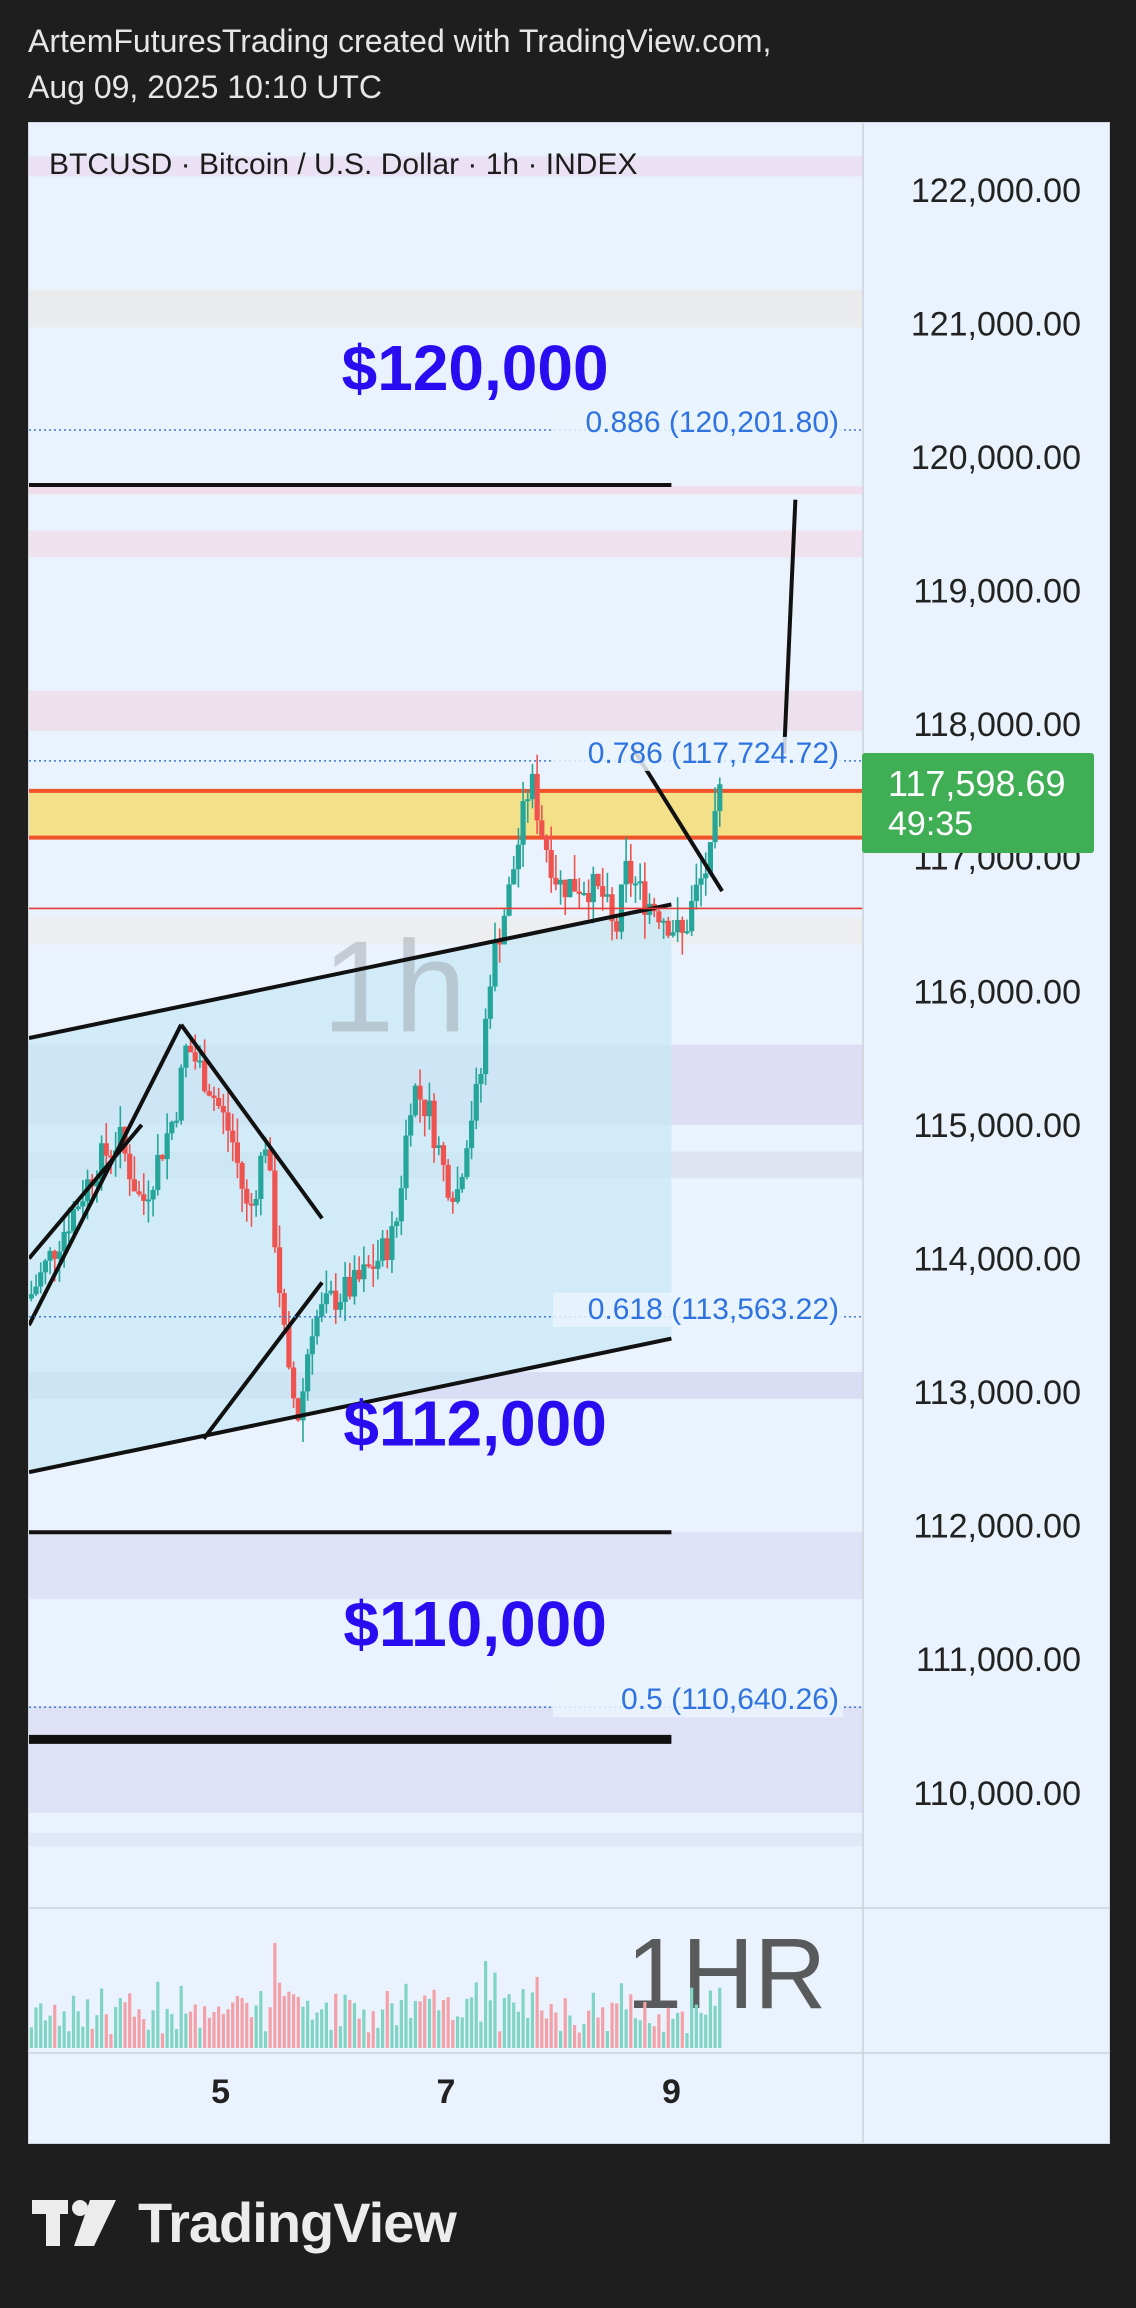  What do you see at coordinates (698, 1700) in the screenshot?
I see `fib-level-label: 0.5 (110,640.26)` at bounding box center [698, 1700].